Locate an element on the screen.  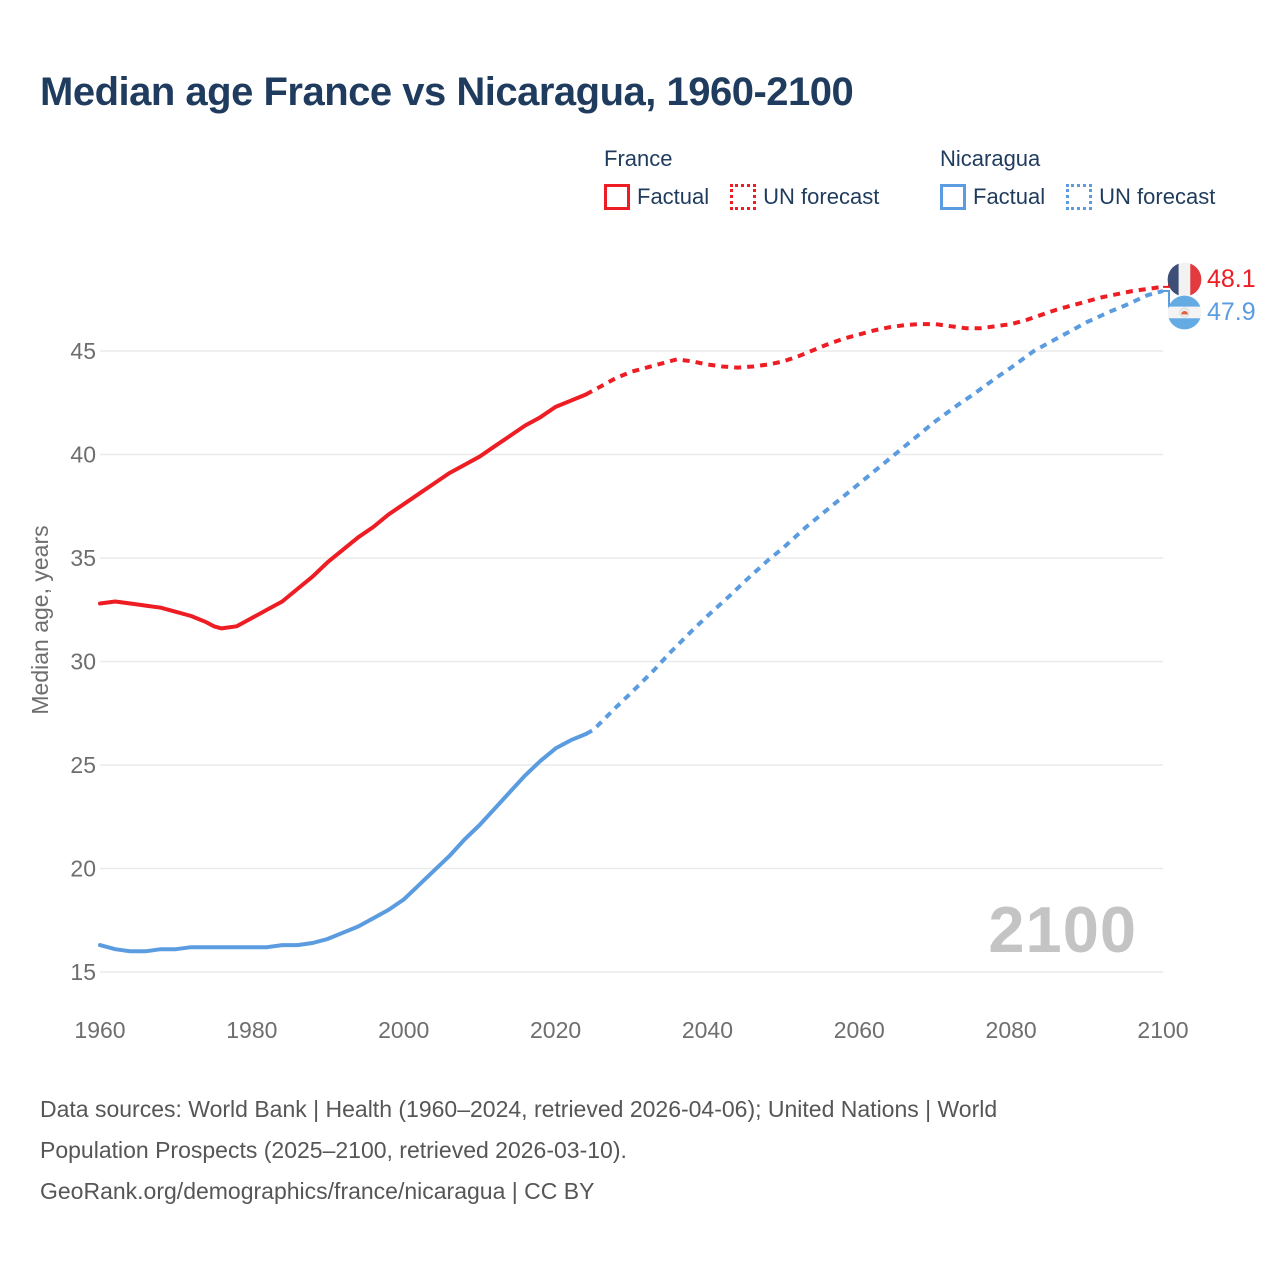
legend-group-france: France Factual UN forecast is located at coordinates (752, 178).